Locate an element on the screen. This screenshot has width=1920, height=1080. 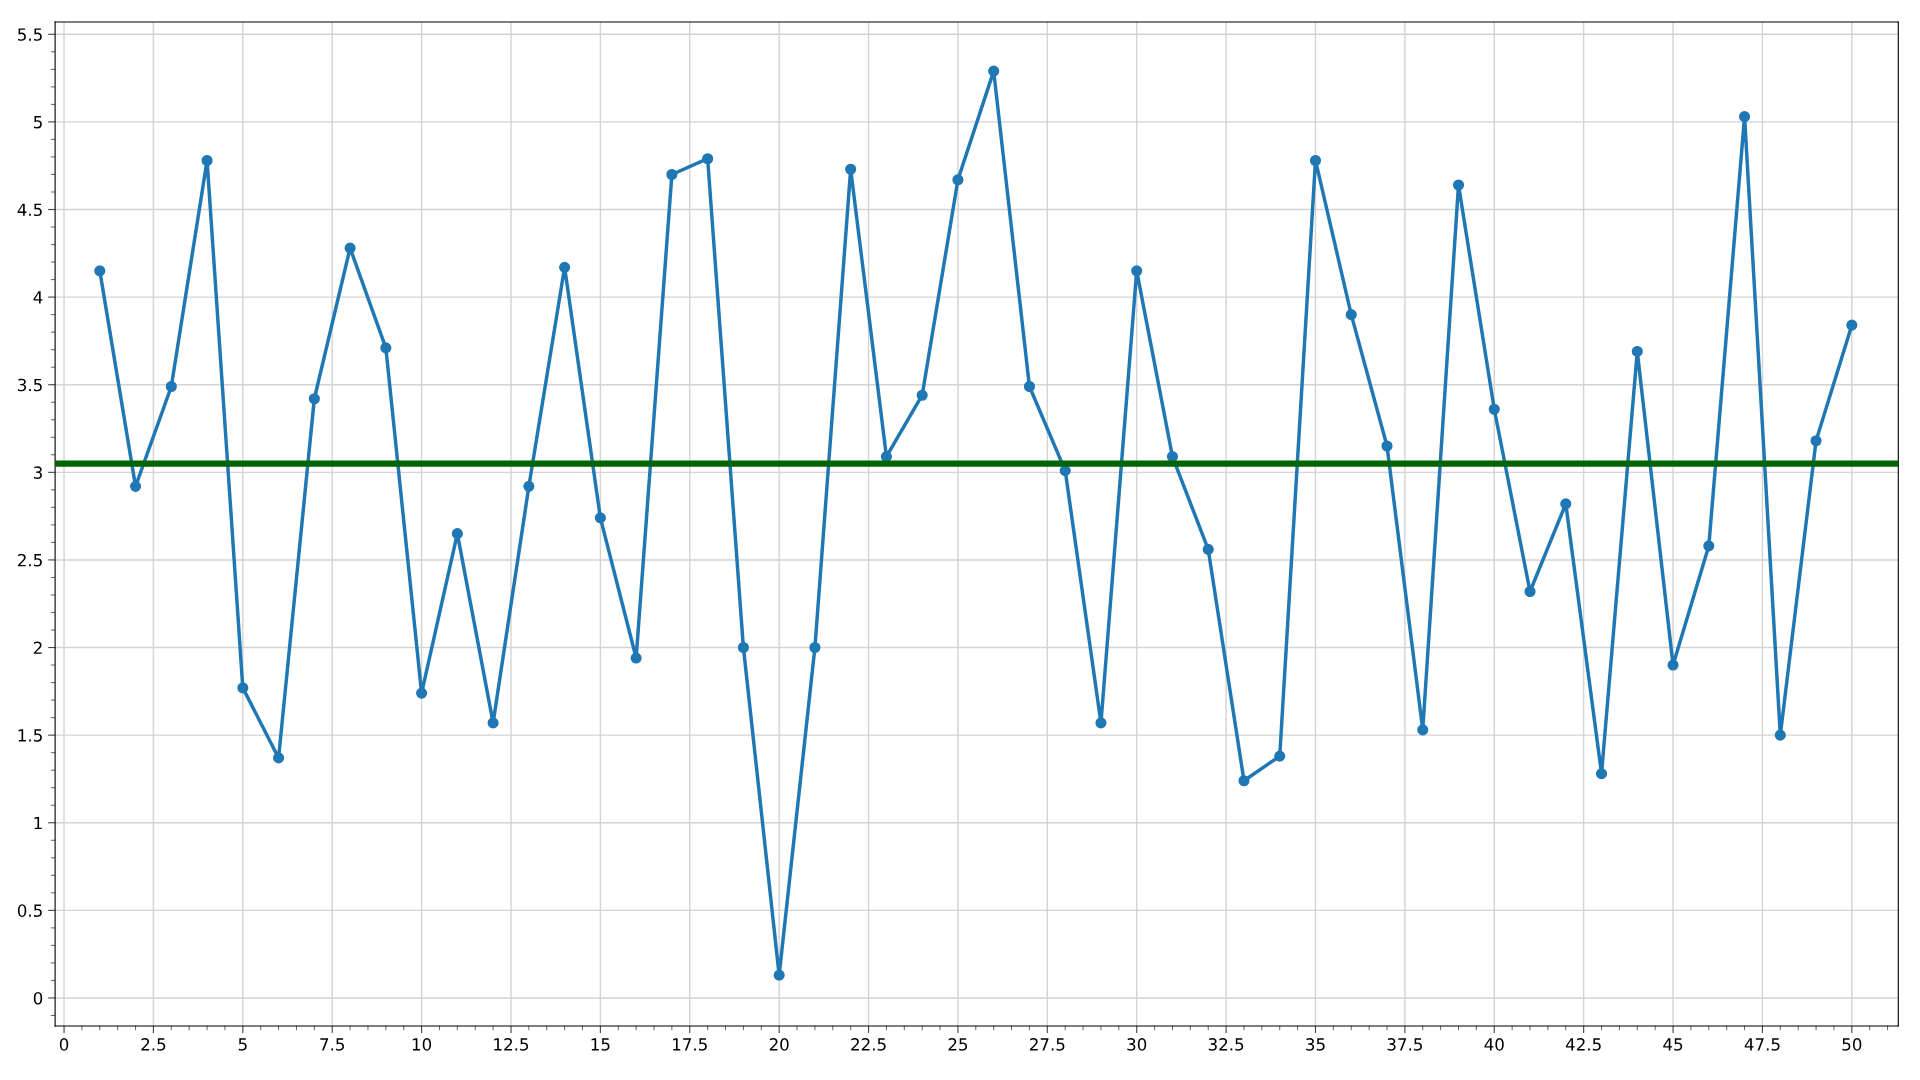
x-tick-label: 12.5 is located at coordinates (511, 1044).